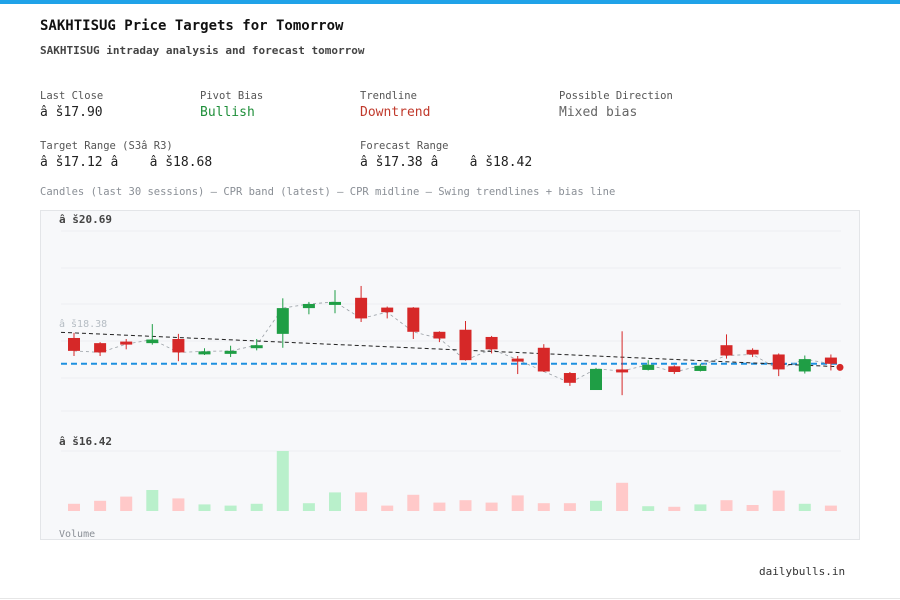 The image size is (900, 600). I want to click on stat-forecast-range: Forecast Range â š17.38 â â š18.42, so click(446, 155).